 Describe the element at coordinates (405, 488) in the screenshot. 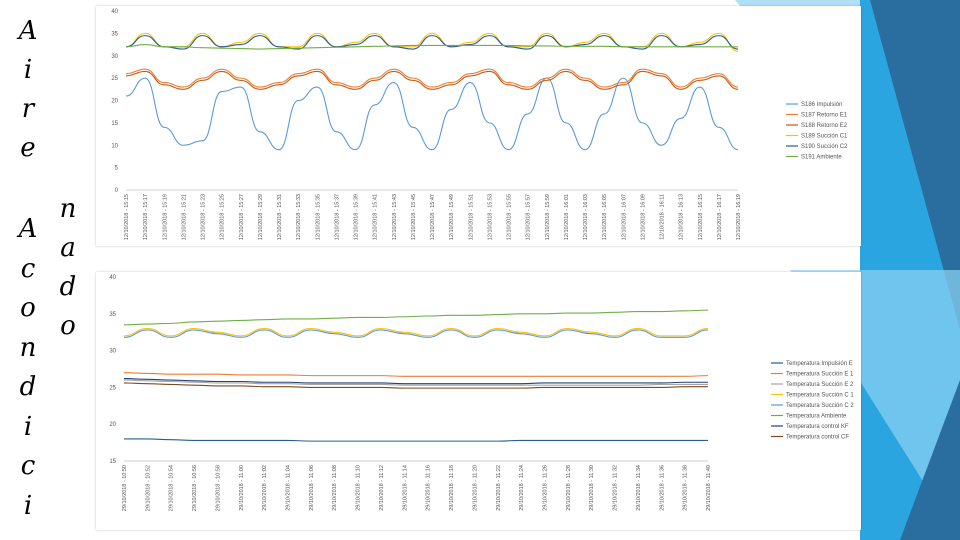

I see `x-tick-label: 29/10/2018 - 11:14` at that location.